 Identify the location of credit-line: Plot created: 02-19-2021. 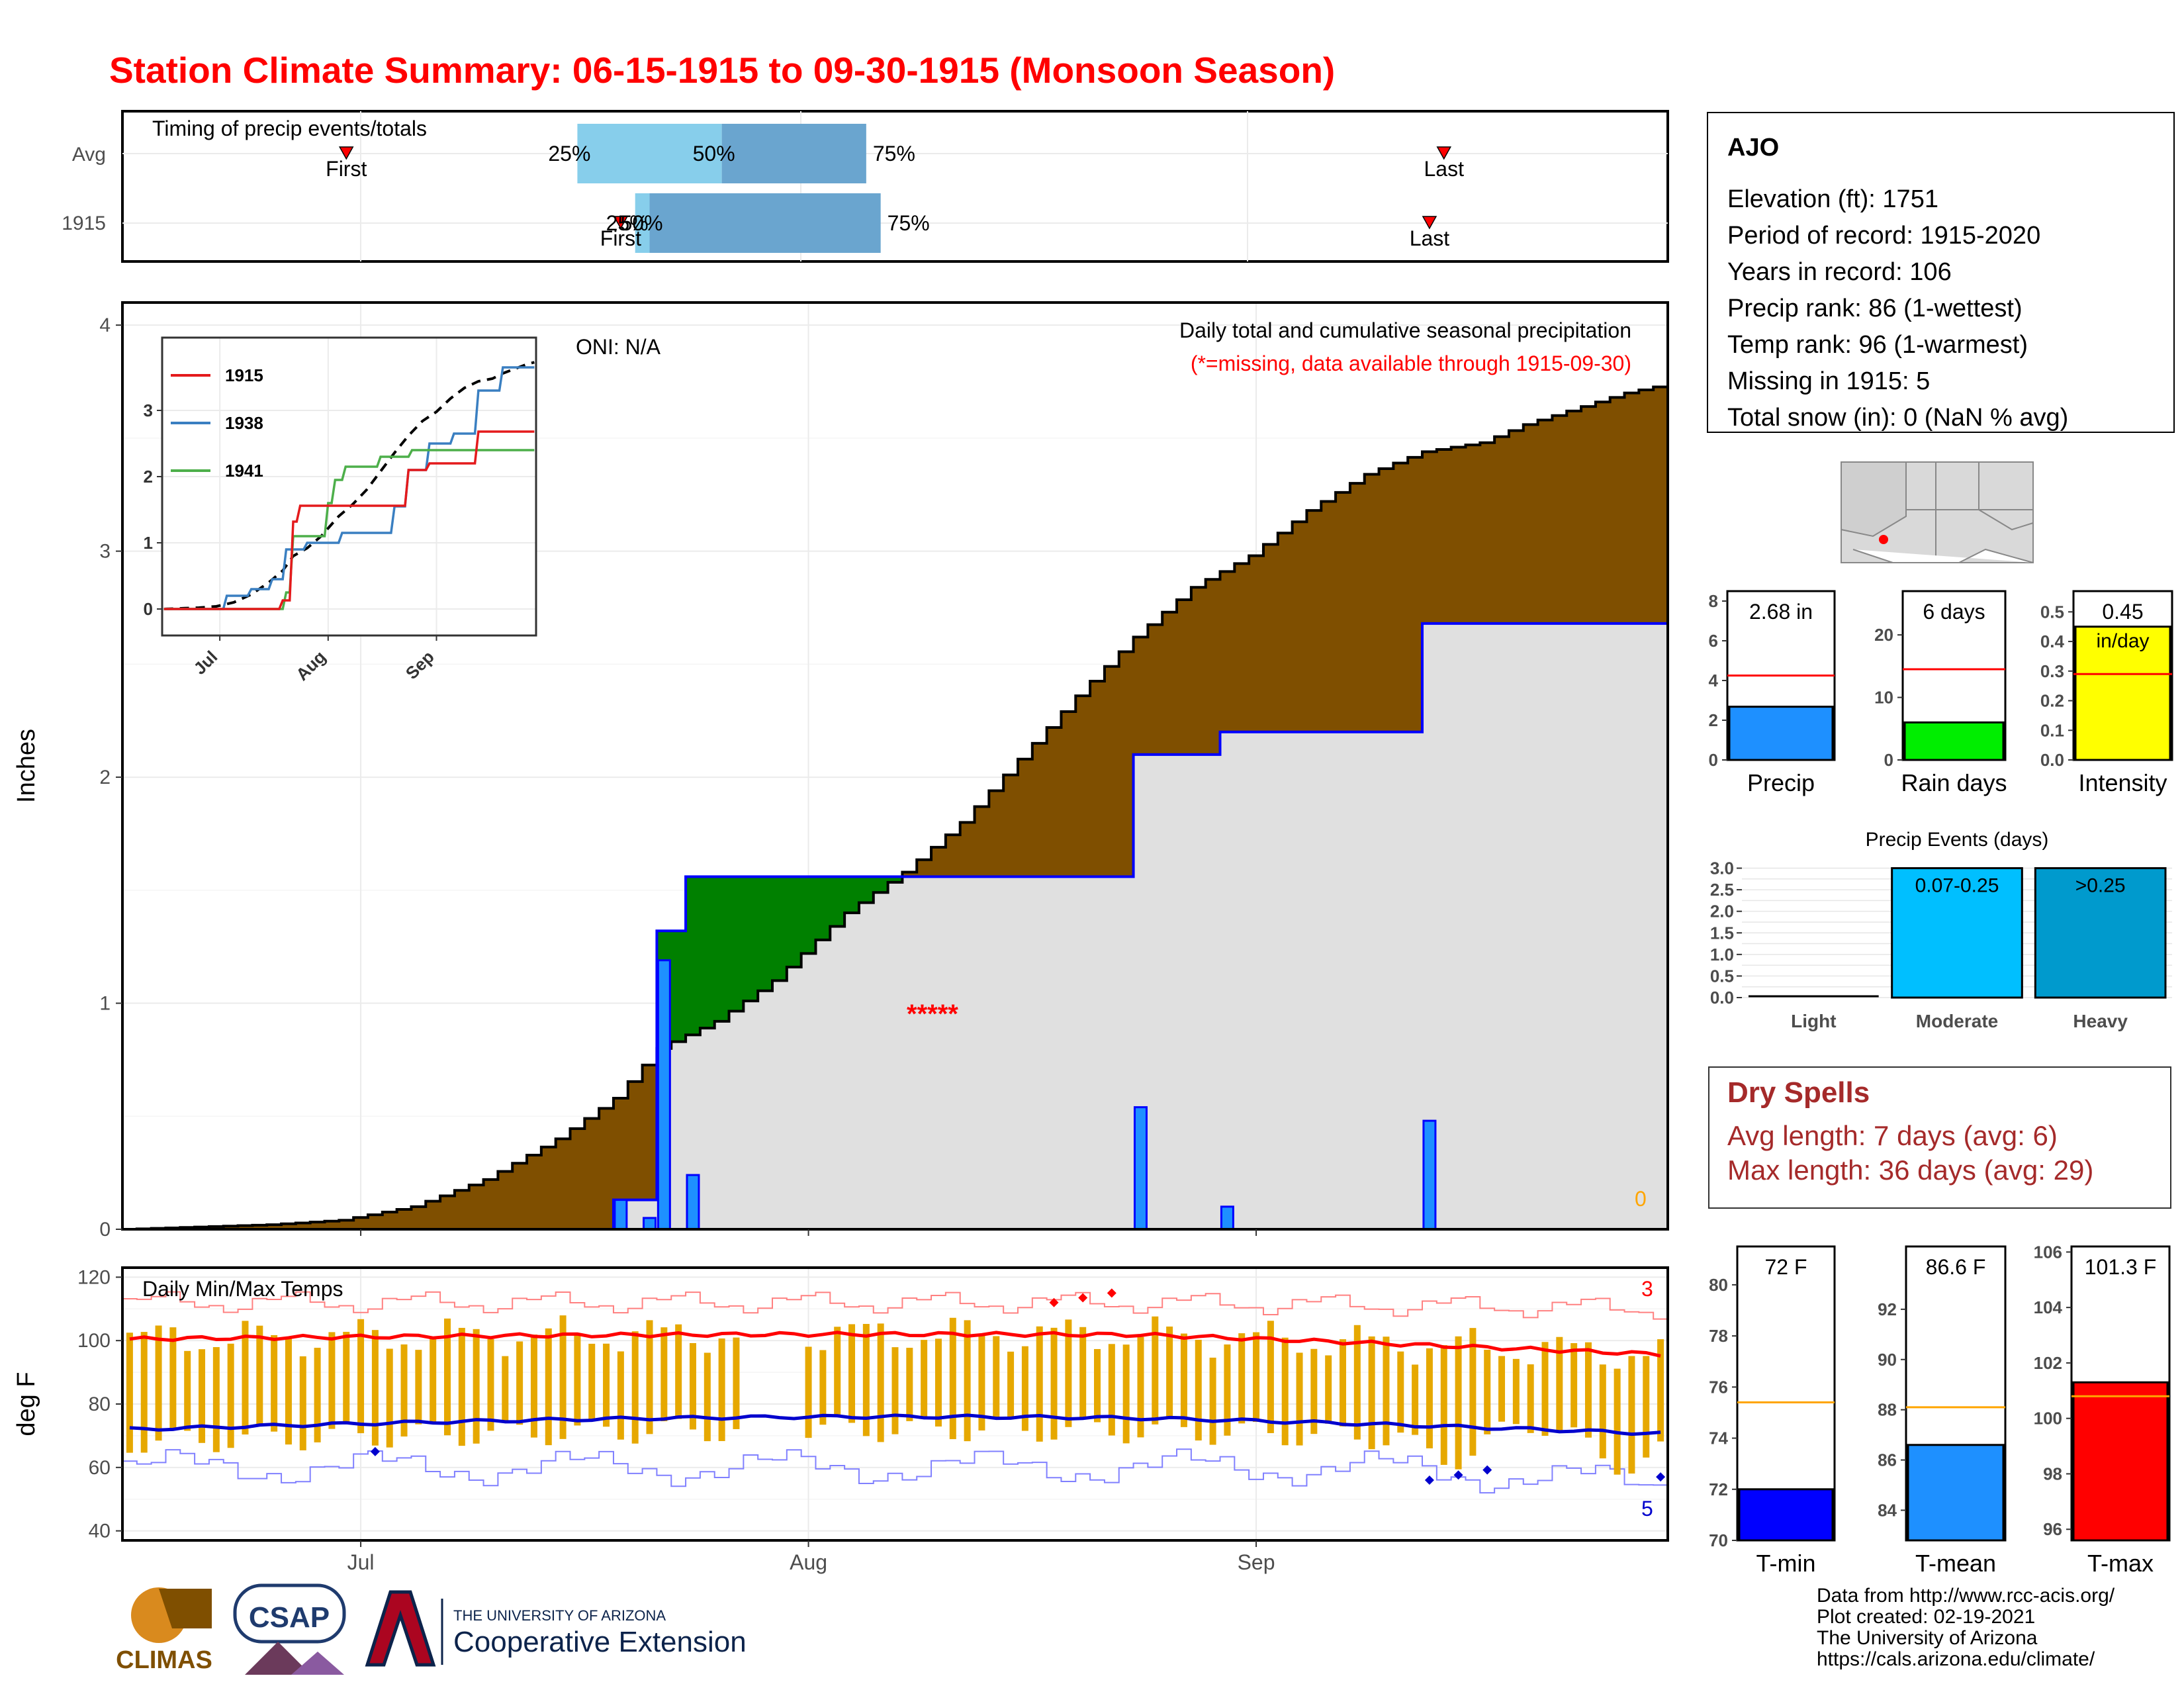
(1926, 1617).